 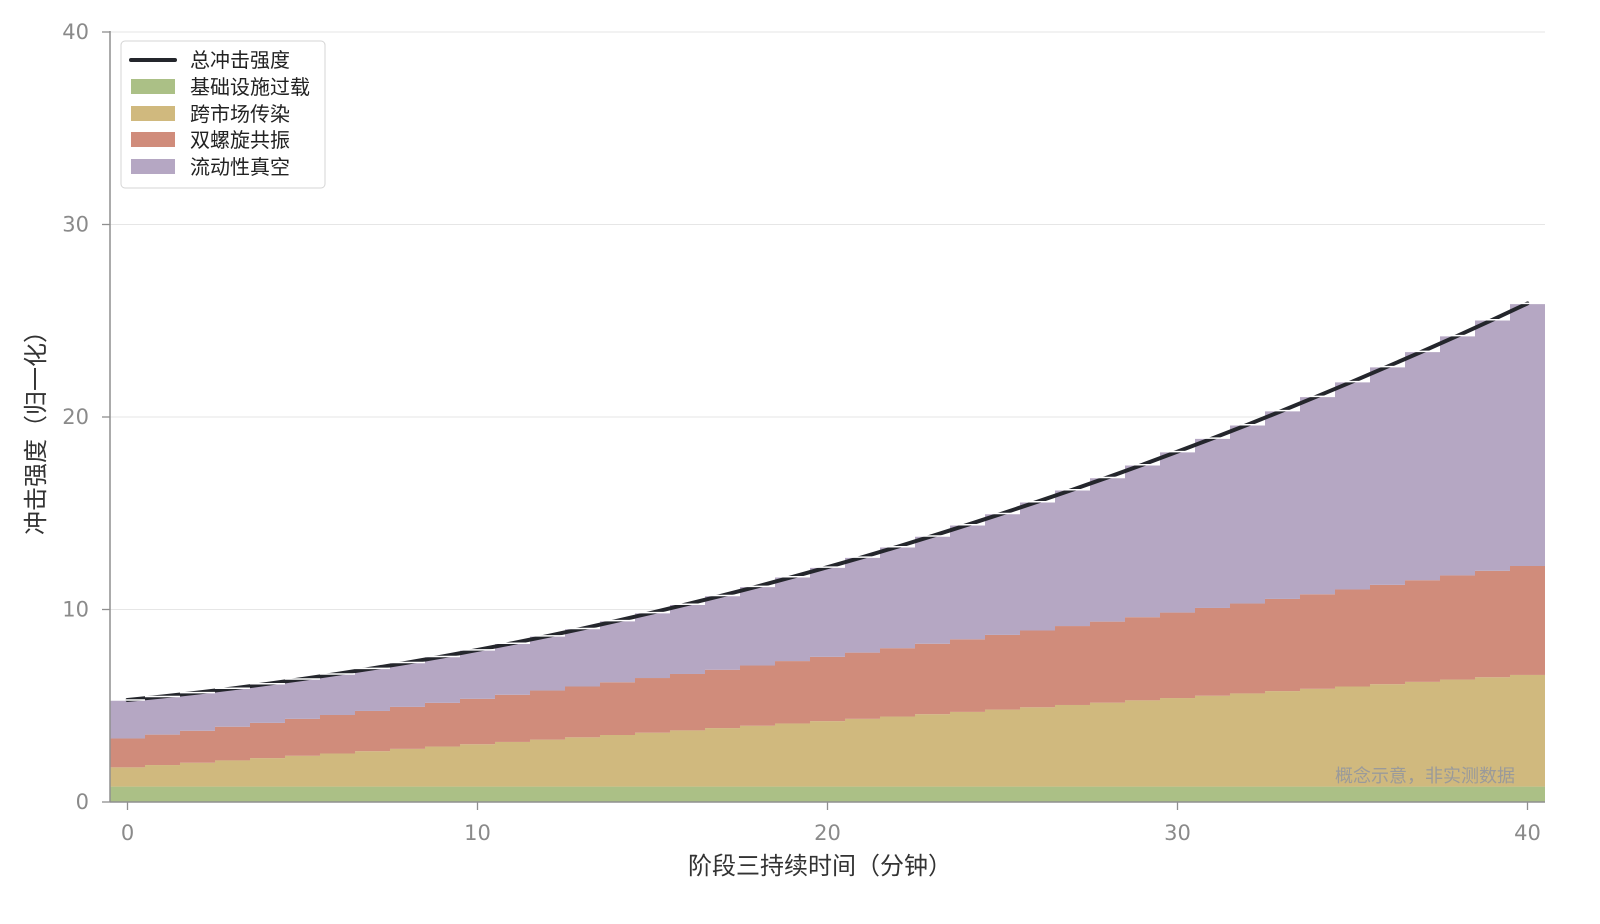 I want to click on x-axis-ticks: 0 10 20 30 40, so click(x=831, y=823).